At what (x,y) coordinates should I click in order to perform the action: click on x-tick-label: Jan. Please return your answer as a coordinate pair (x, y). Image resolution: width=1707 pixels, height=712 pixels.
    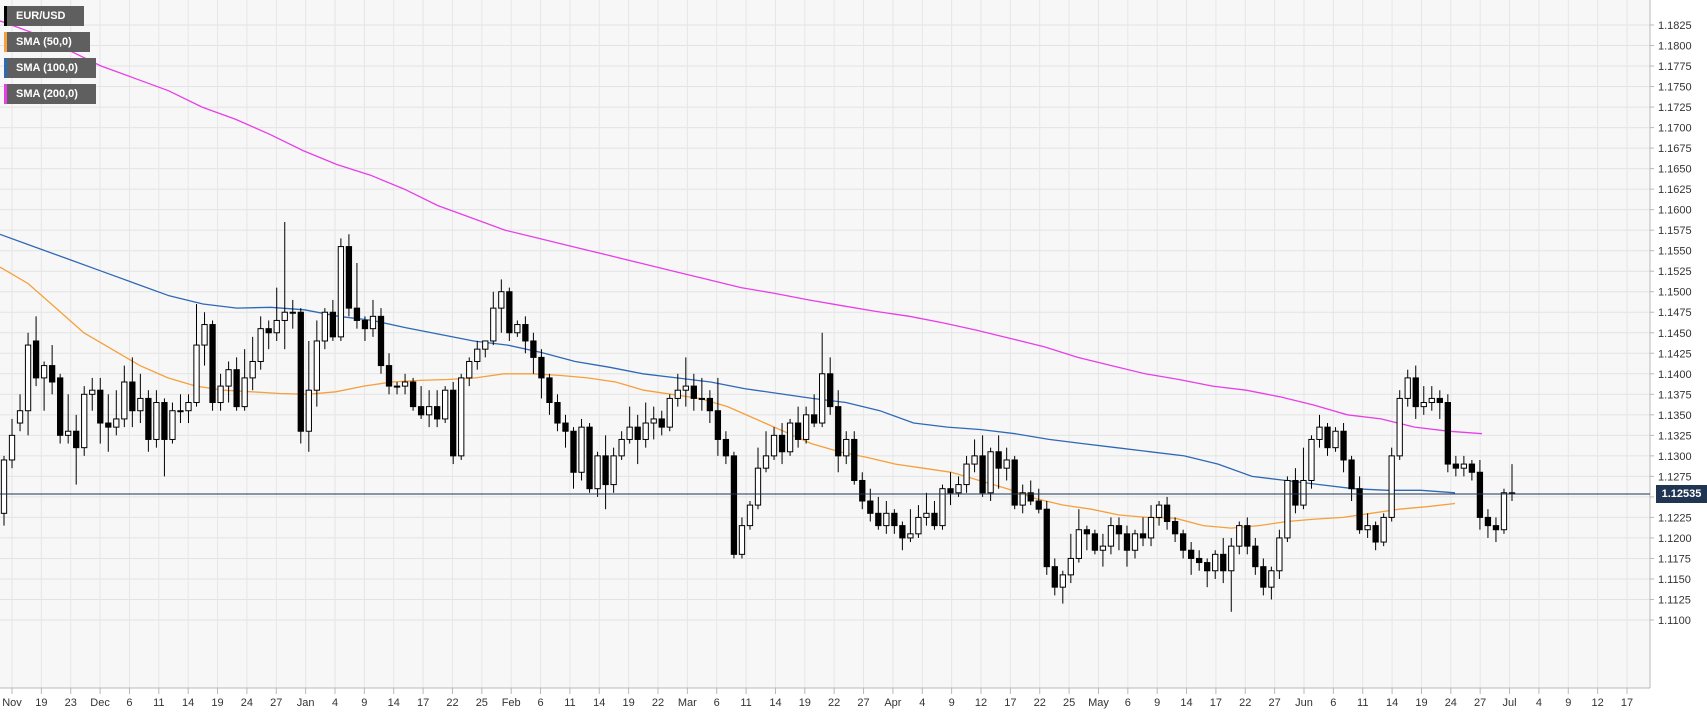
    Looking at the image, I should click on (306, 703).